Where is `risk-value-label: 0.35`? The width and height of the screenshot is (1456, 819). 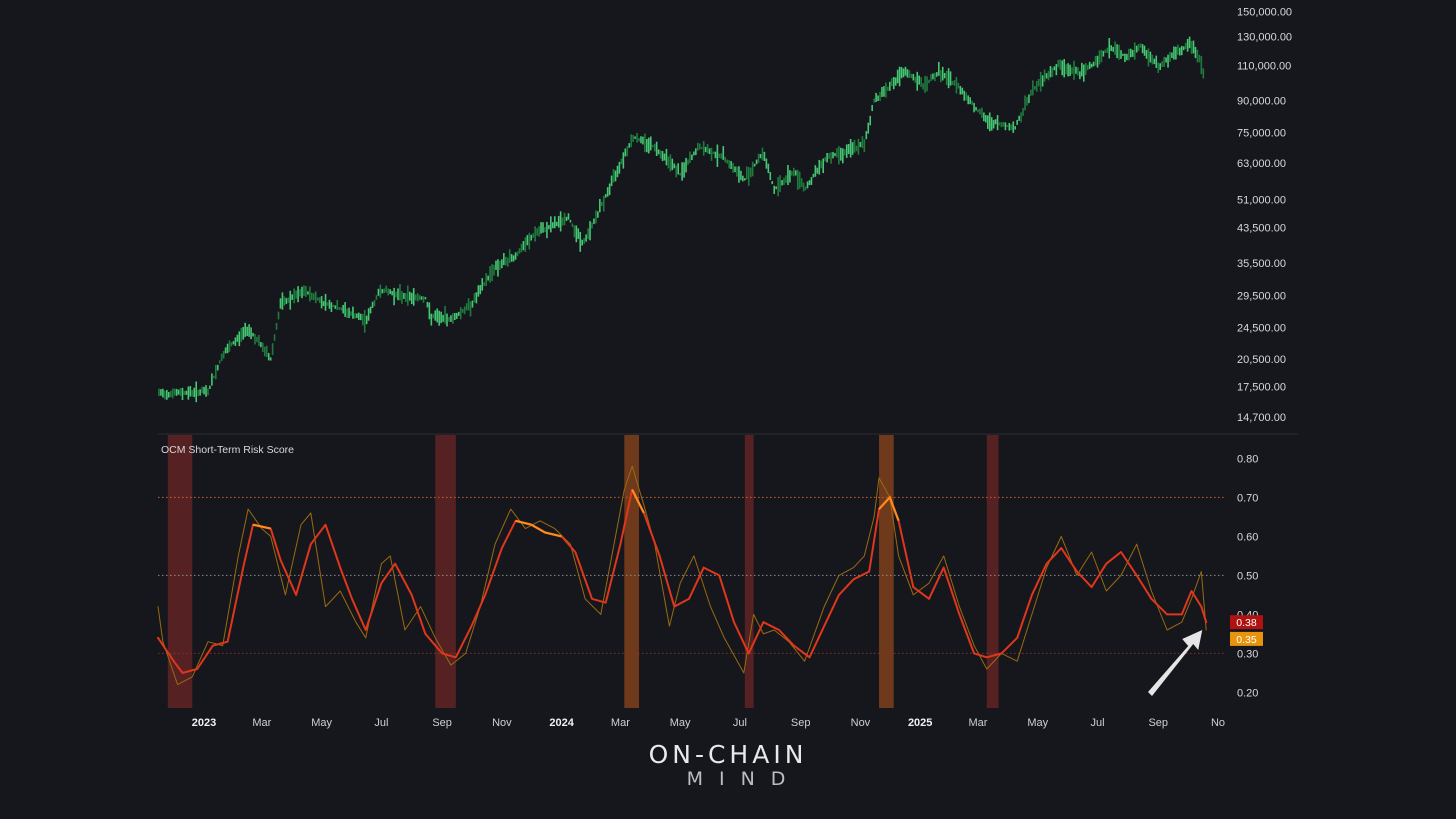 risk-value-label: 0.35 is located at coordinates (1246, 640).